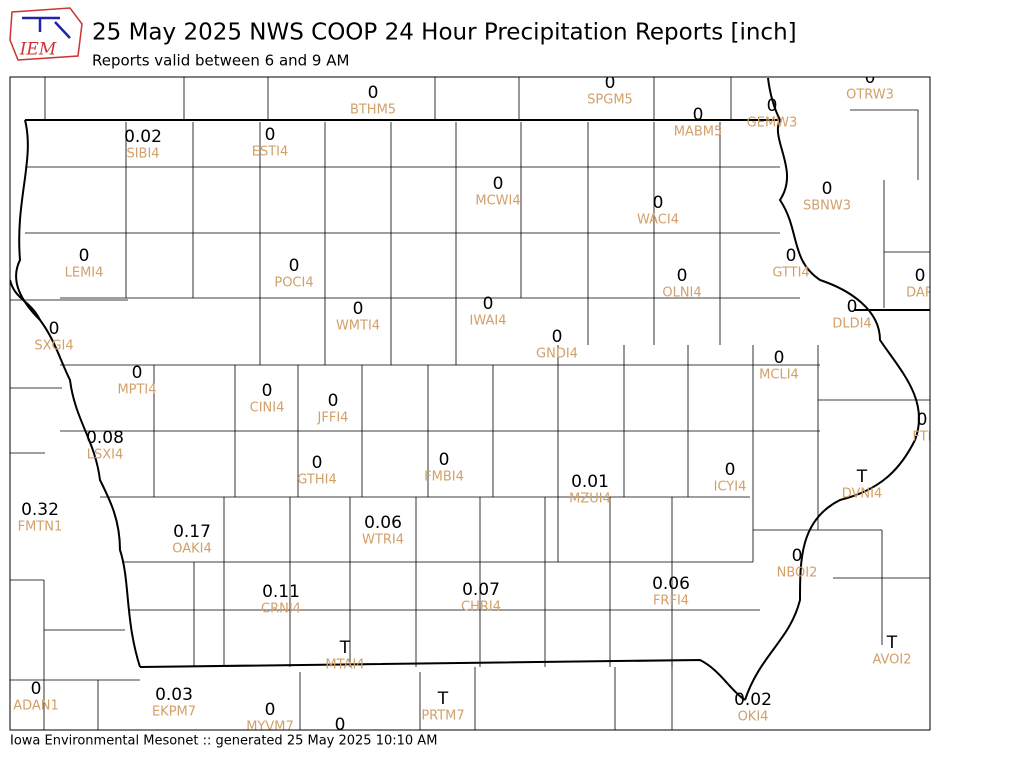  I want to click on station-id: ICYI4, so click(730, 487).